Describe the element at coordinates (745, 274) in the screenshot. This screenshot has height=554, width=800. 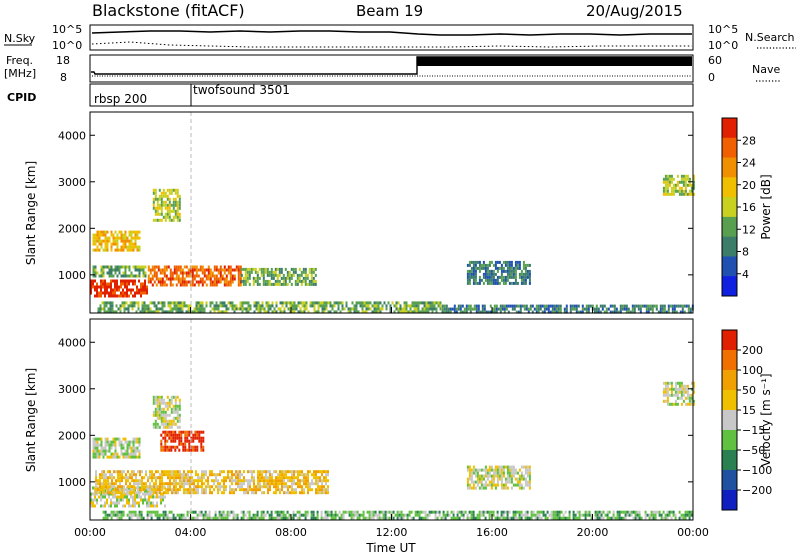
I see `colorbar-tick-label: 4` at that location.